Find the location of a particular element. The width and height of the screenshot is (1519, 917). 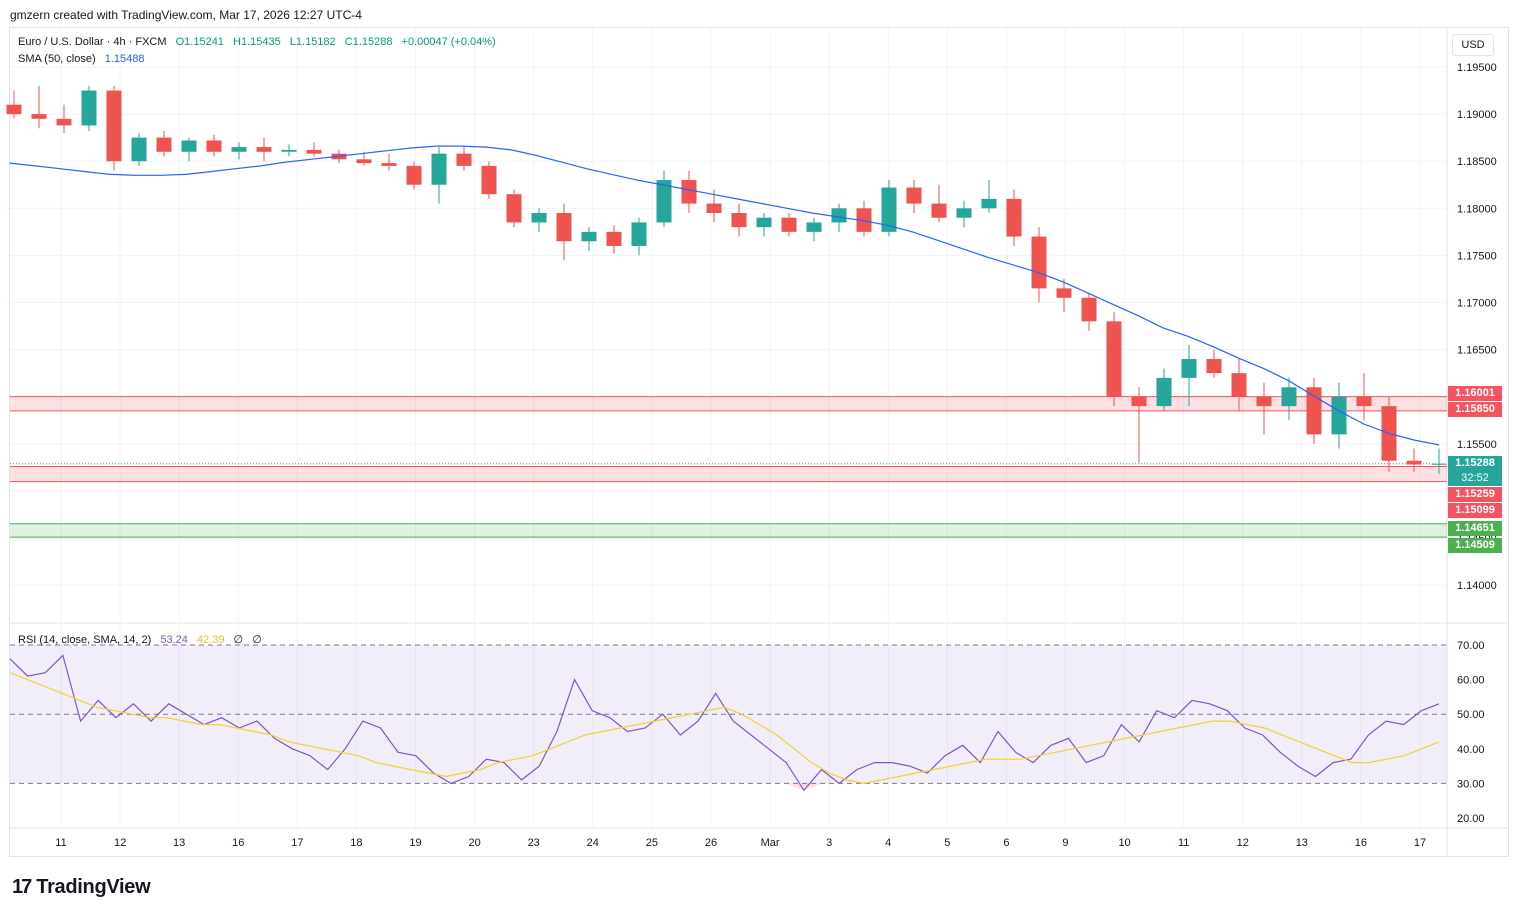

sma-legend: SMA (50, close) 1.15488 is located at coordinates (84, 59).